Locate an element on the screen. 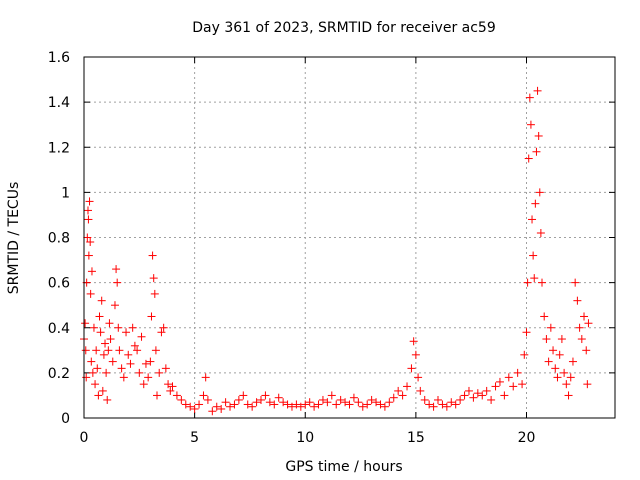  y-tick-label: 0 is located at coordinates (65, 419).